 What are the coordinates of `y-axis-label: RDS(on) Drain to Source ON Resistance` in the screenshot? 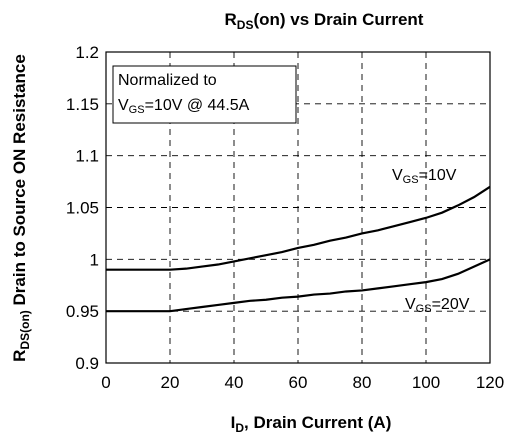 It's located at (21, 208).